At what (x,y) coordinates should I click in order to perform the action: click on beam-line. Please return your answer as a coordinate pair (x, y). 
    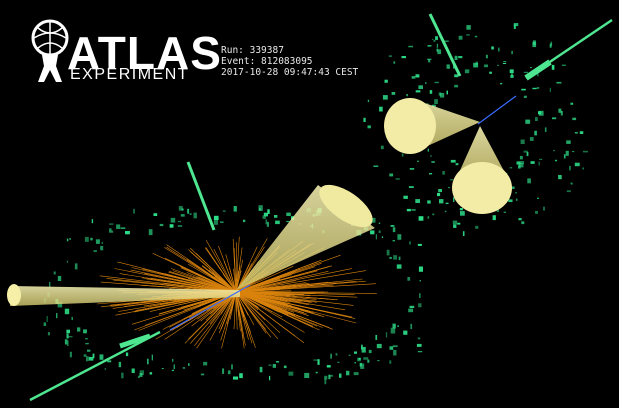
    Looking at the image, I should click on (210, 307).